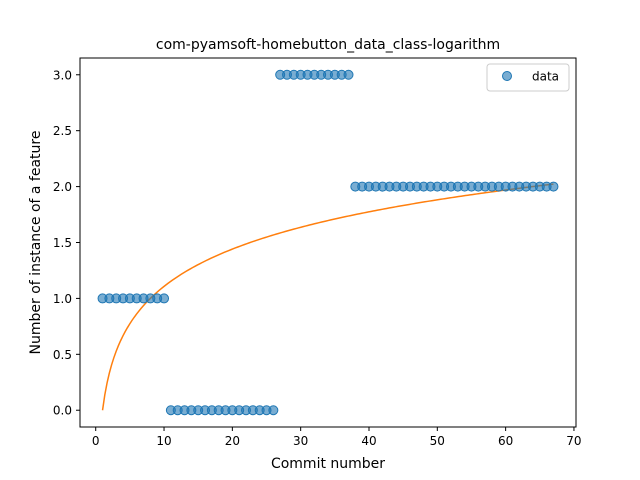 Image resolution: width=640 pixels, height=480 pixels. Describe the element at coordinates (62, 131) in the screenshot. I see `y-tick-label: 2.5` at that location.